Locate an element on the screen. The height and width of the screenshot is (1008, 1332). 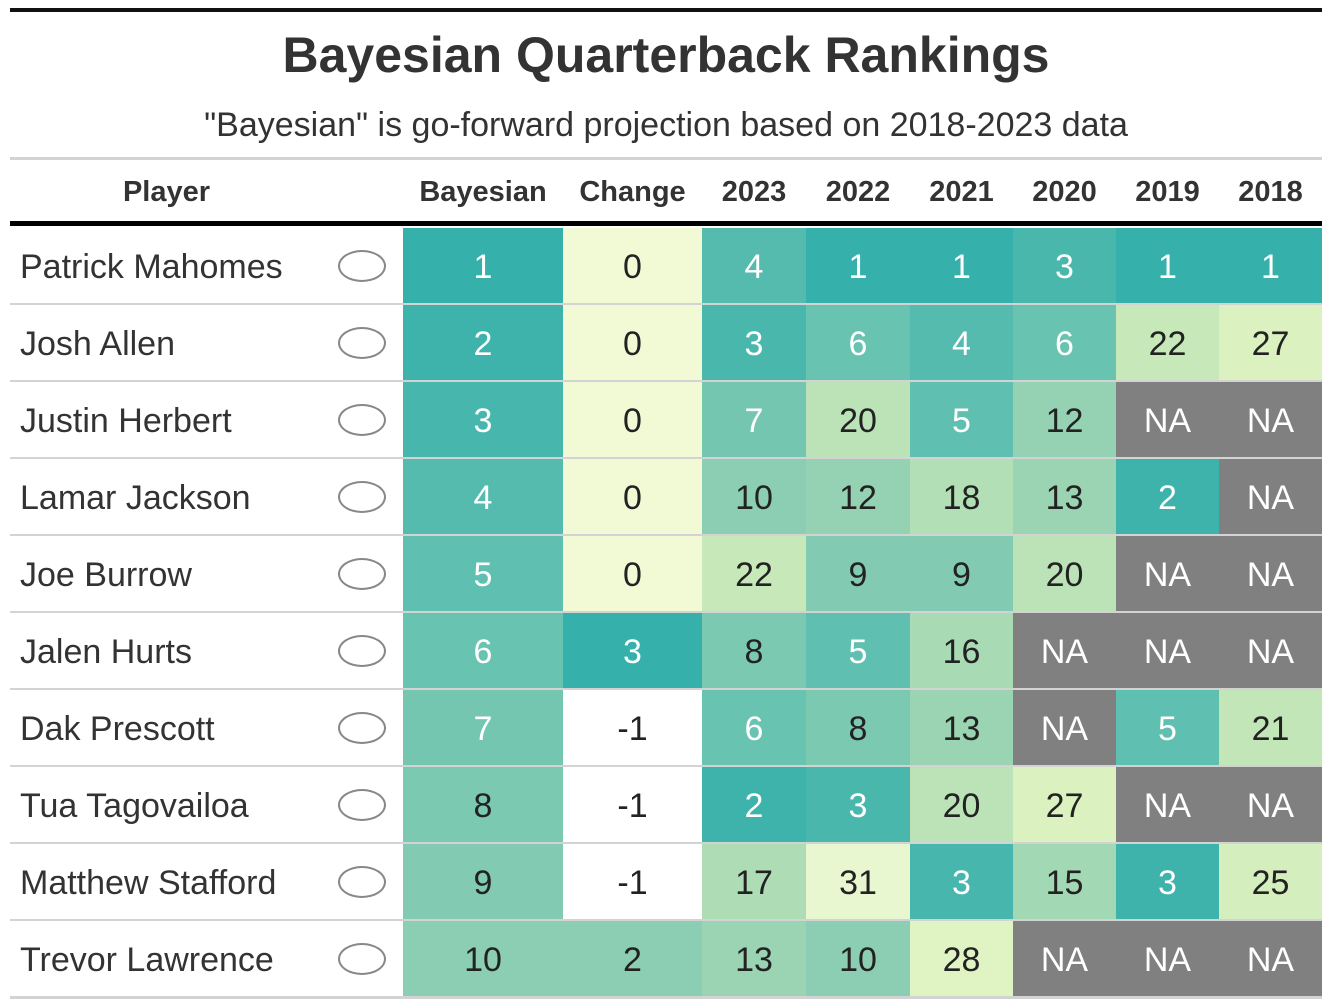
player-name: Justin Herbert is located at coordinates (126, 421).